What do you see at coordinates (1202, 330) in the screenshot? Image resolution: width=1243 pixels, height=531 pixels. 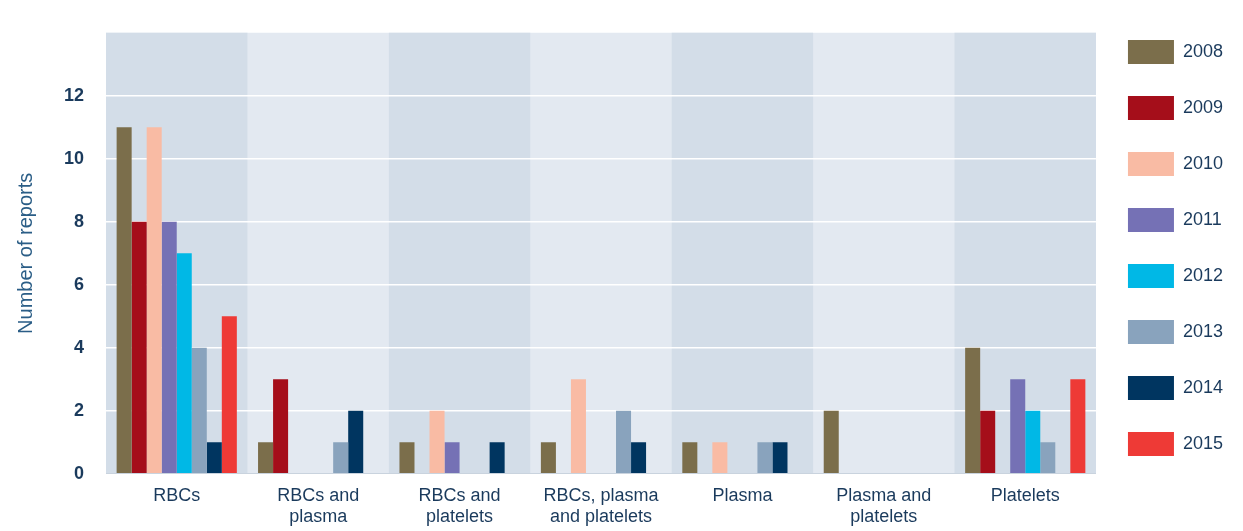 I see `legend-label: 2013` at bounding box center [1202, 330].